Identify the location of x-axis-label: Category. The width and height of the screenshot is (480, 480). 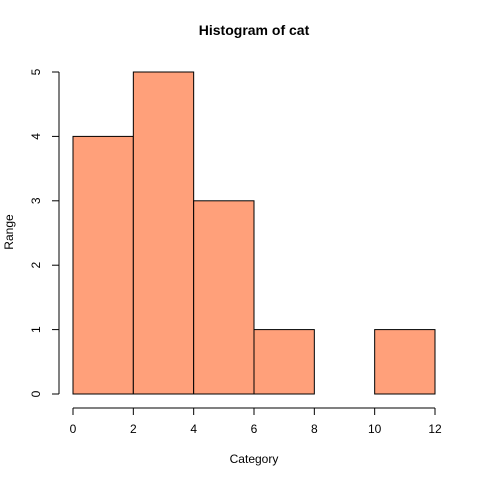
(254, 459).